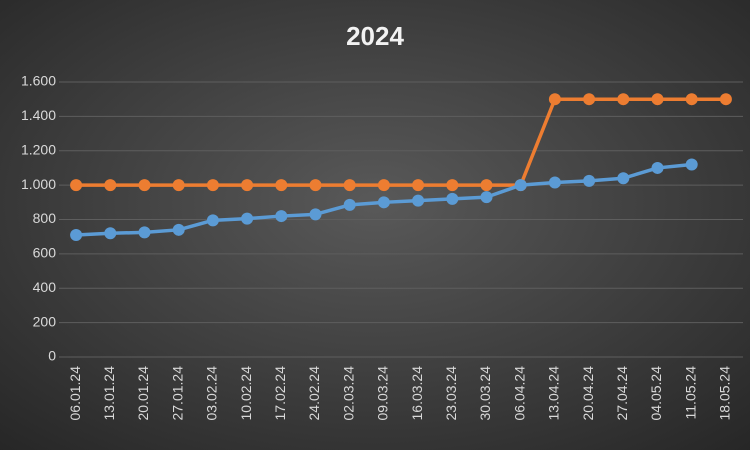  Describe the element at coordinates (246, 393) in the screenshot. I see `x-tick-label: 10.02.24` at that location.